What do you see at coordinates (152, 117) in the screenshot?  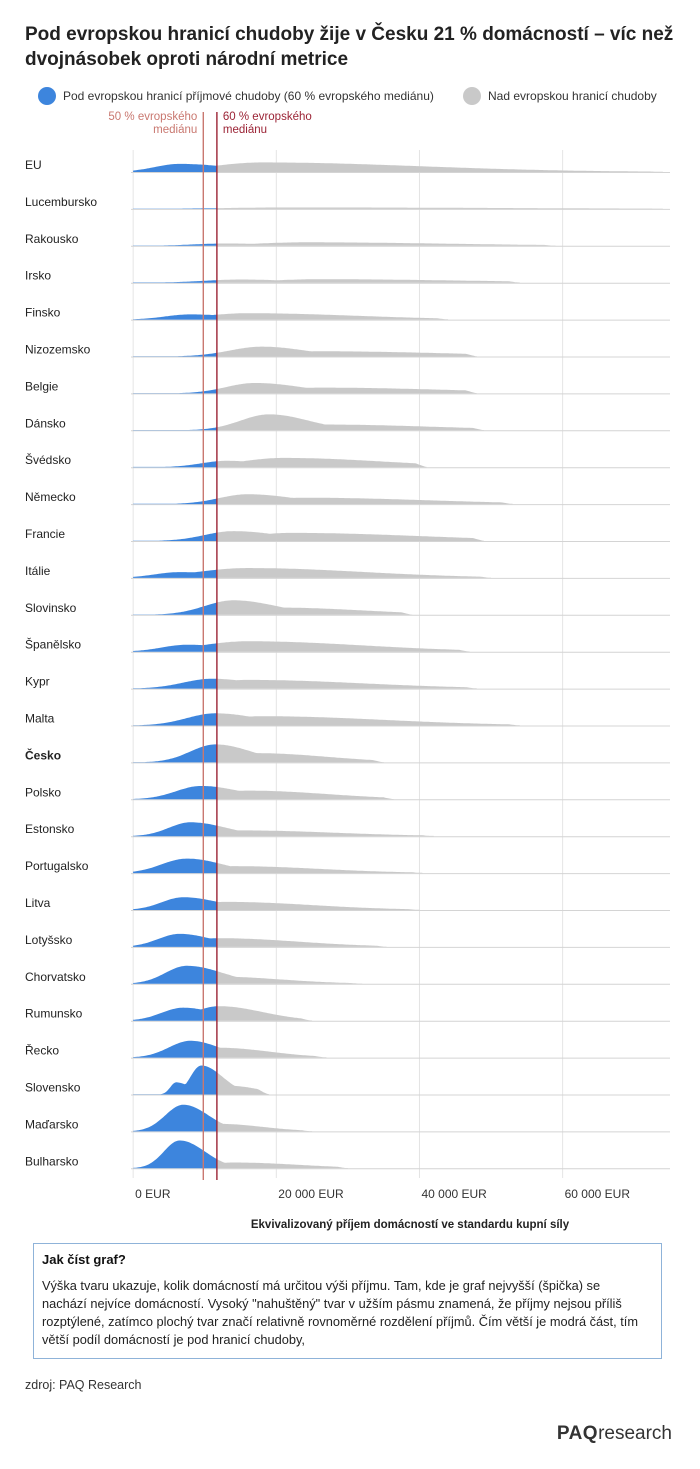 I see `reference-label-0-0: 50 % evropského` at bounding box center [152, 117].